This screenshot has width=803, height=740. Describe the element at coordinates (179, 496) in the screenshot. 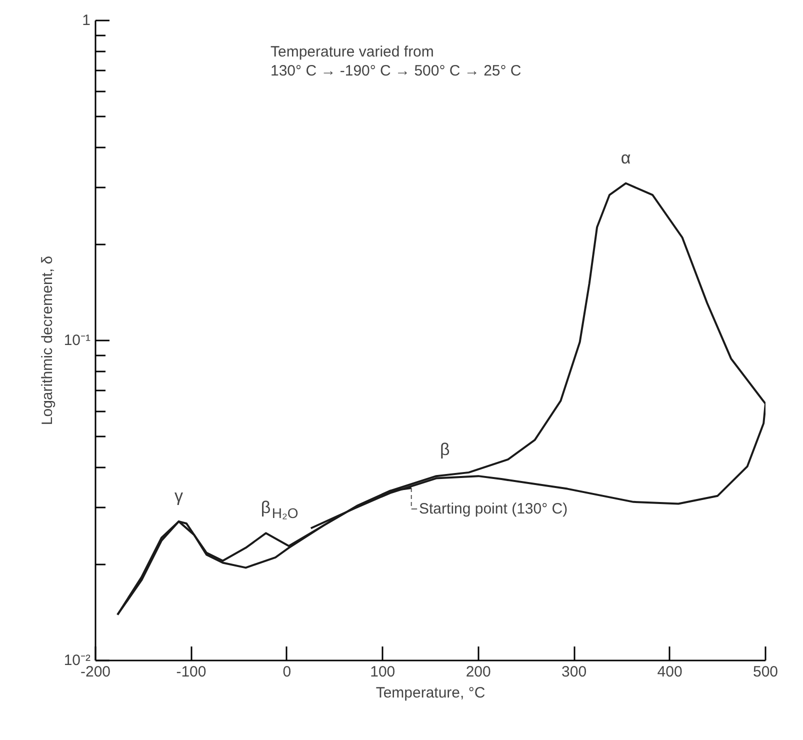

I see `annotation: γ` at that location.